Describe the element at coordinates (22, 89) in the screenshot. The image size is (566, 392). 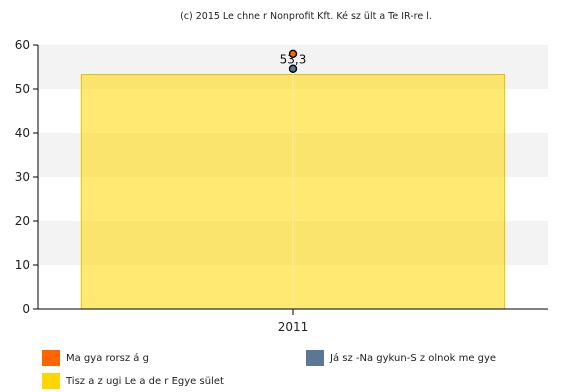
I see `y-tick-label: 50` at that location.